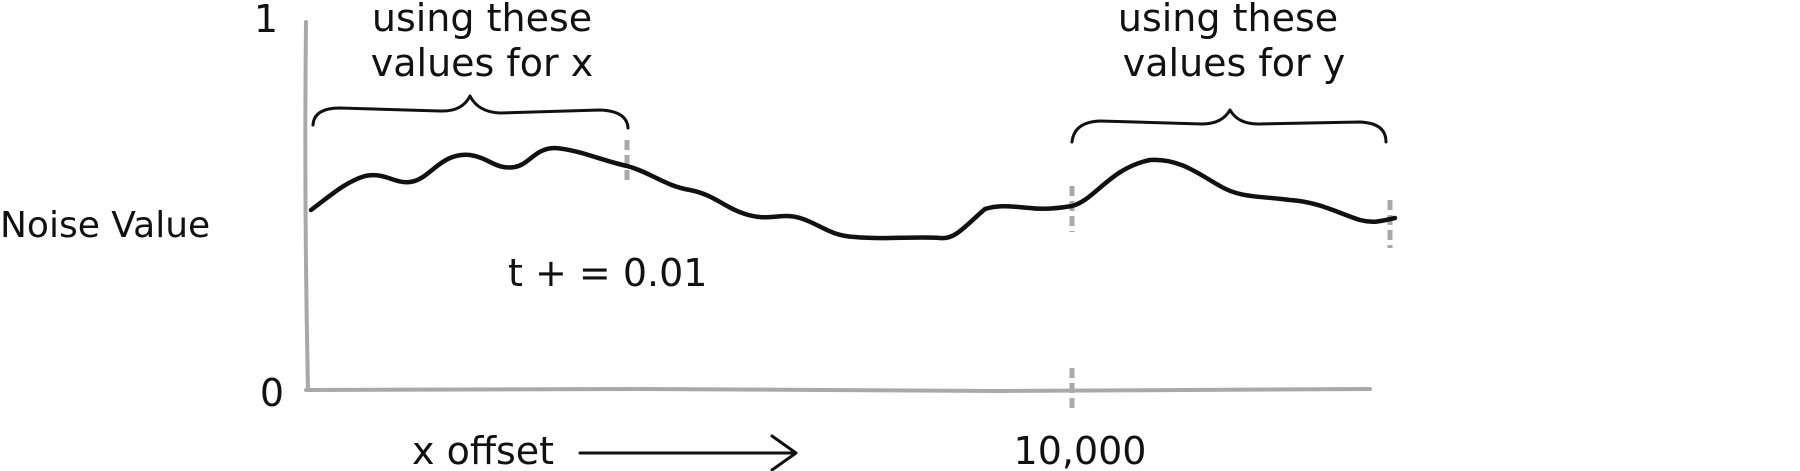 The height and width of the screenshot is (471, 1800). Describe the element at coordinates (266, 20) in the screenshot. I see `y-axis-top-tick: 1` at that location.